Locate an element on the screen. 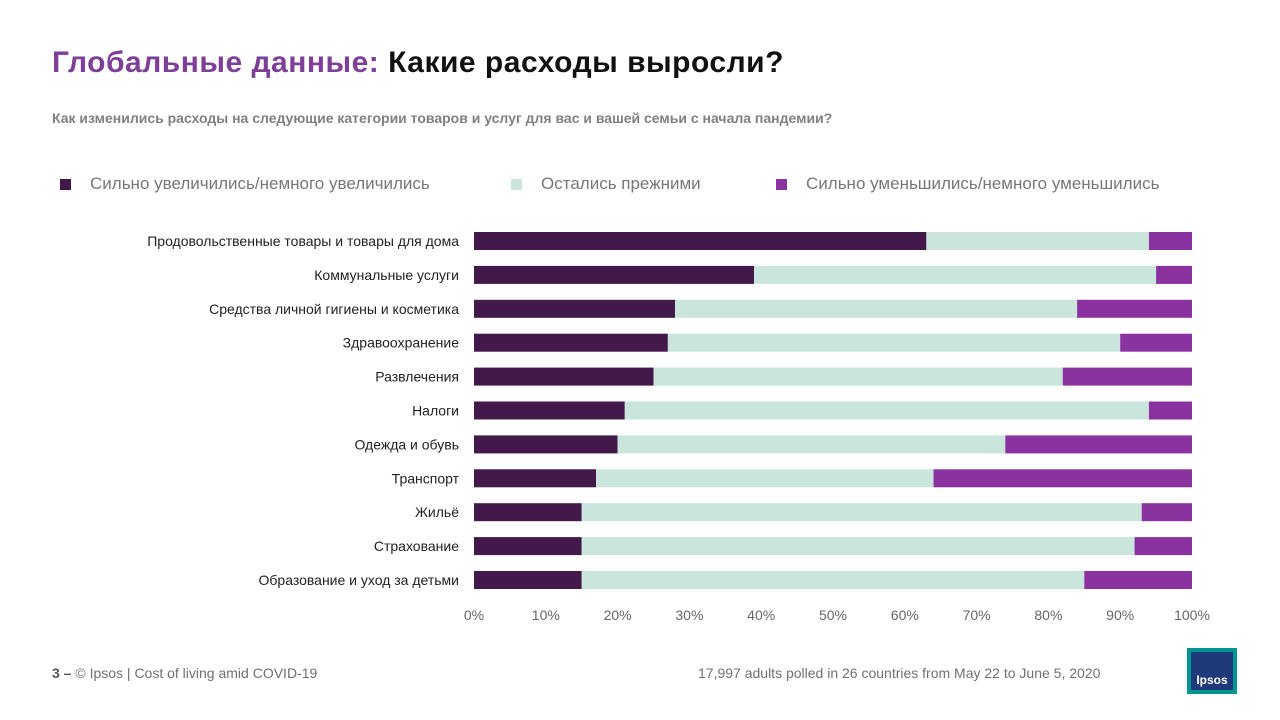 This screenshot has width=1280, height=720. x-tick-label: 50% is located at coordinates (833, 615).